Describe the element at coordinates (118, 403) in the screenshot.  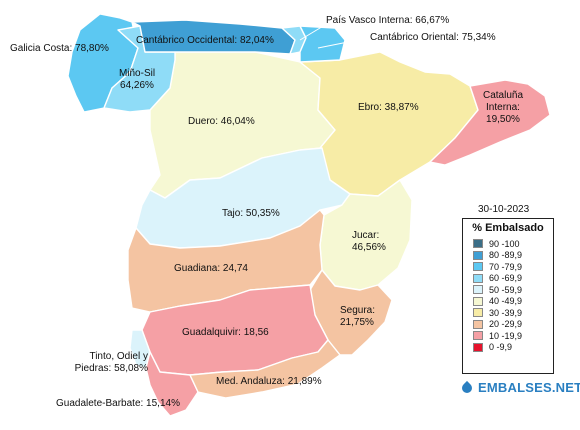
I see `label-guadalete-barbate: Guadalete-Barbate: 15,14%` at that location.